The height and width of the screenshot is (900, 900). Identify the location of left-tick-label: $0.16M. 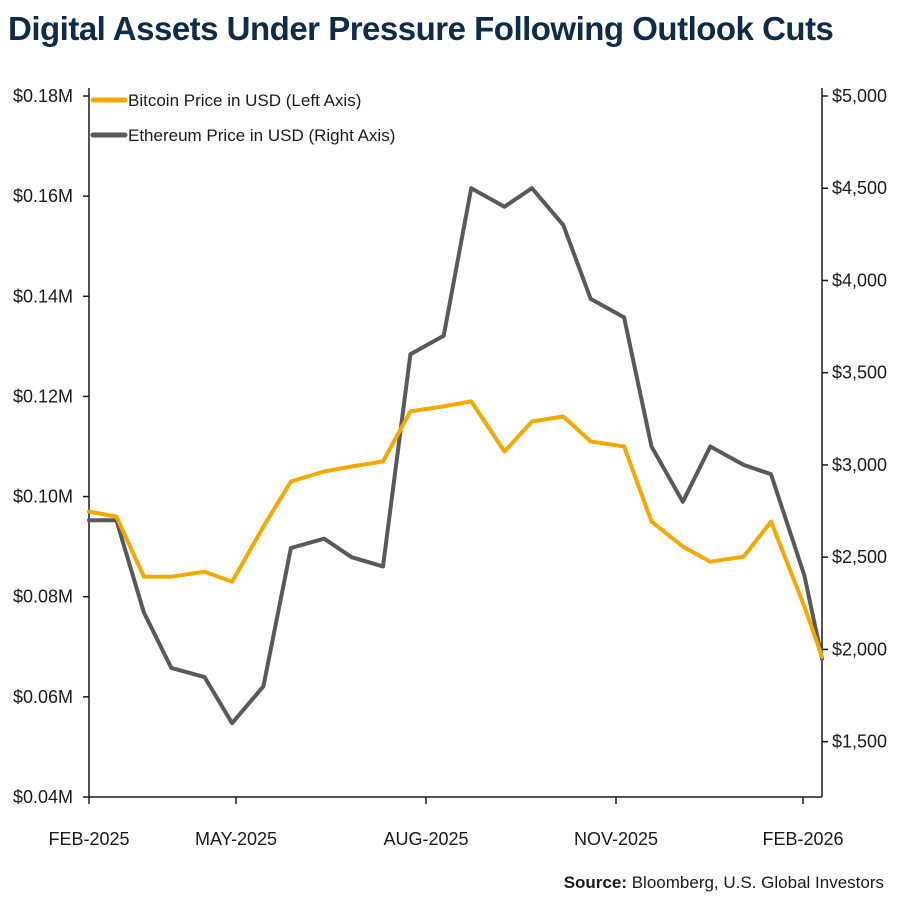
(43, 196).